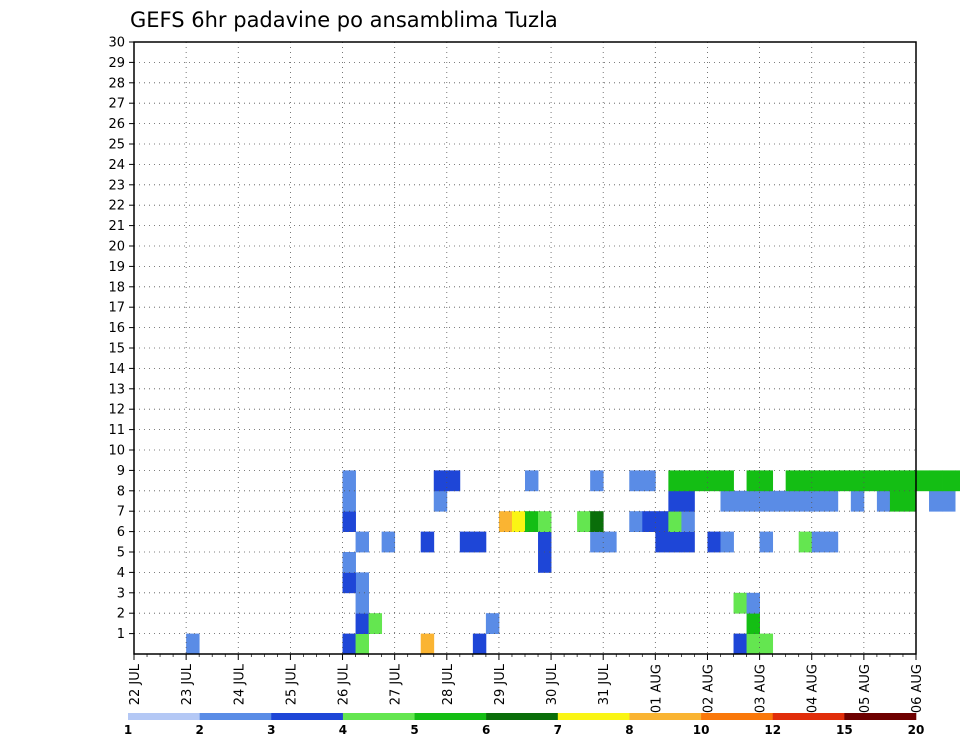  What do you see at coordinates (761, 688) in the screenshot?
I see `x-tick-label: 03 AUG` at bounding box center [761, 688].